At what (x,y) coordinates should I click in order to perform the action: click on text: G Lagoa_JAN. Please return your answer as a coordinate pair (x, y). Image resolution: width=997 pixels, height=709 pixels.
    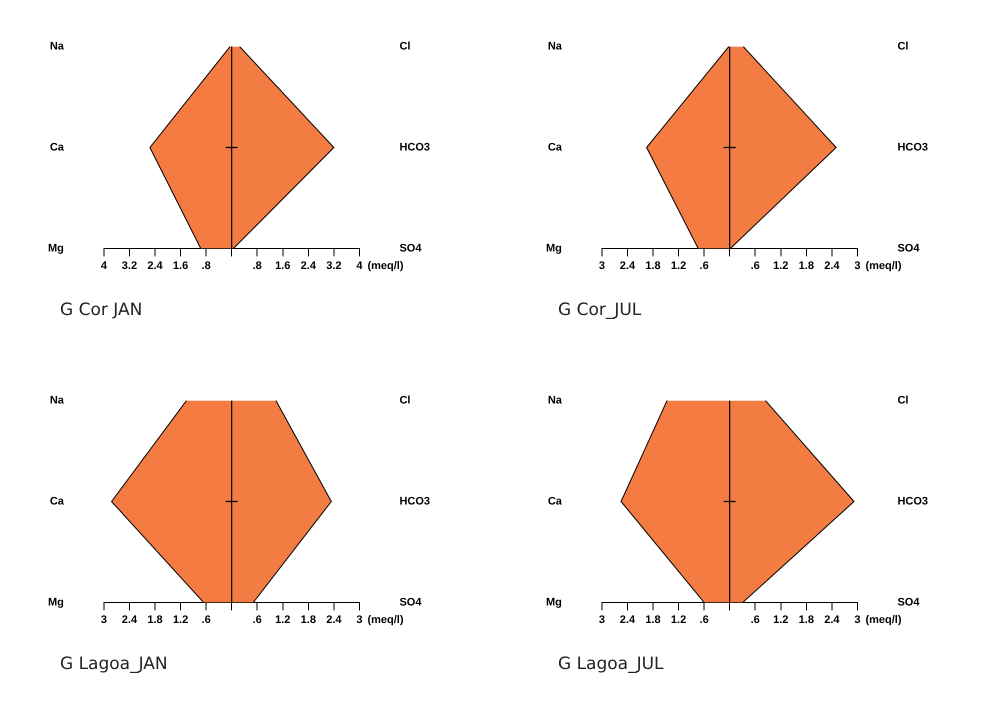
    Looking at the image, I should click on (114, 664).